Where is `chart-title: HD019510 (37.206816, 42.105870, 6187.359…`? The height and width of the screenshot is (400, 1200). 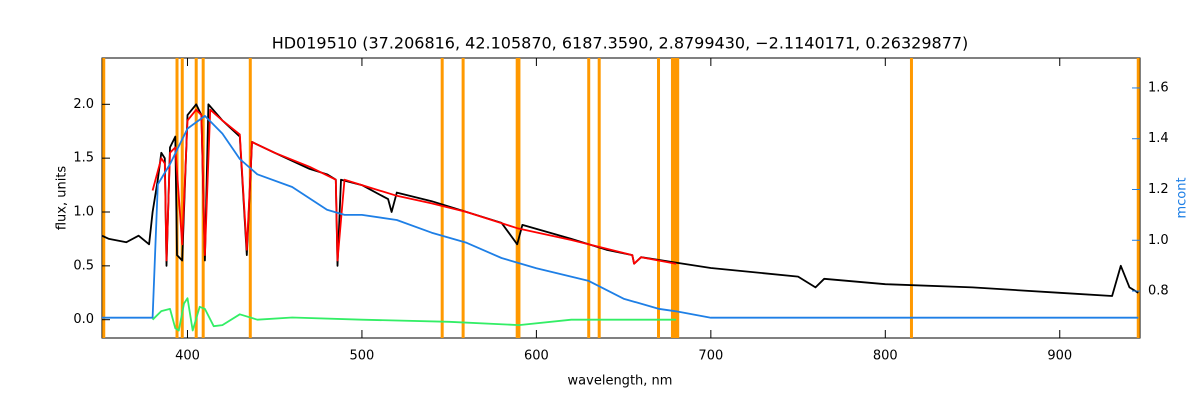 chart-title: HD019510 (37.206816, 42.105870, 6187.359… is located at coordinates (620, 43).